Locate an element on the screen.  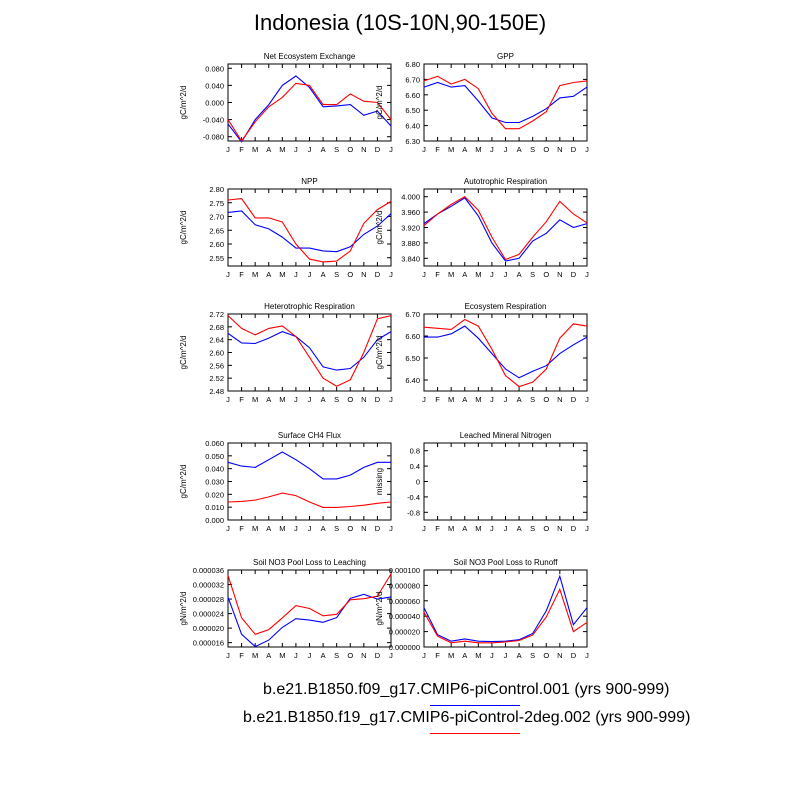
y-tick-label: -0.8 is located at coordinates (413, 512).